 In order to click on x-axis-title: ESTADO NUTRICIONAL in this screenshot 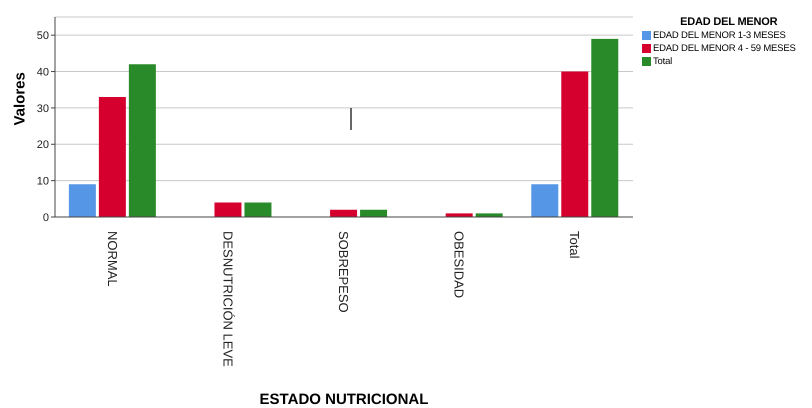, I will do `click(344, 399)`.